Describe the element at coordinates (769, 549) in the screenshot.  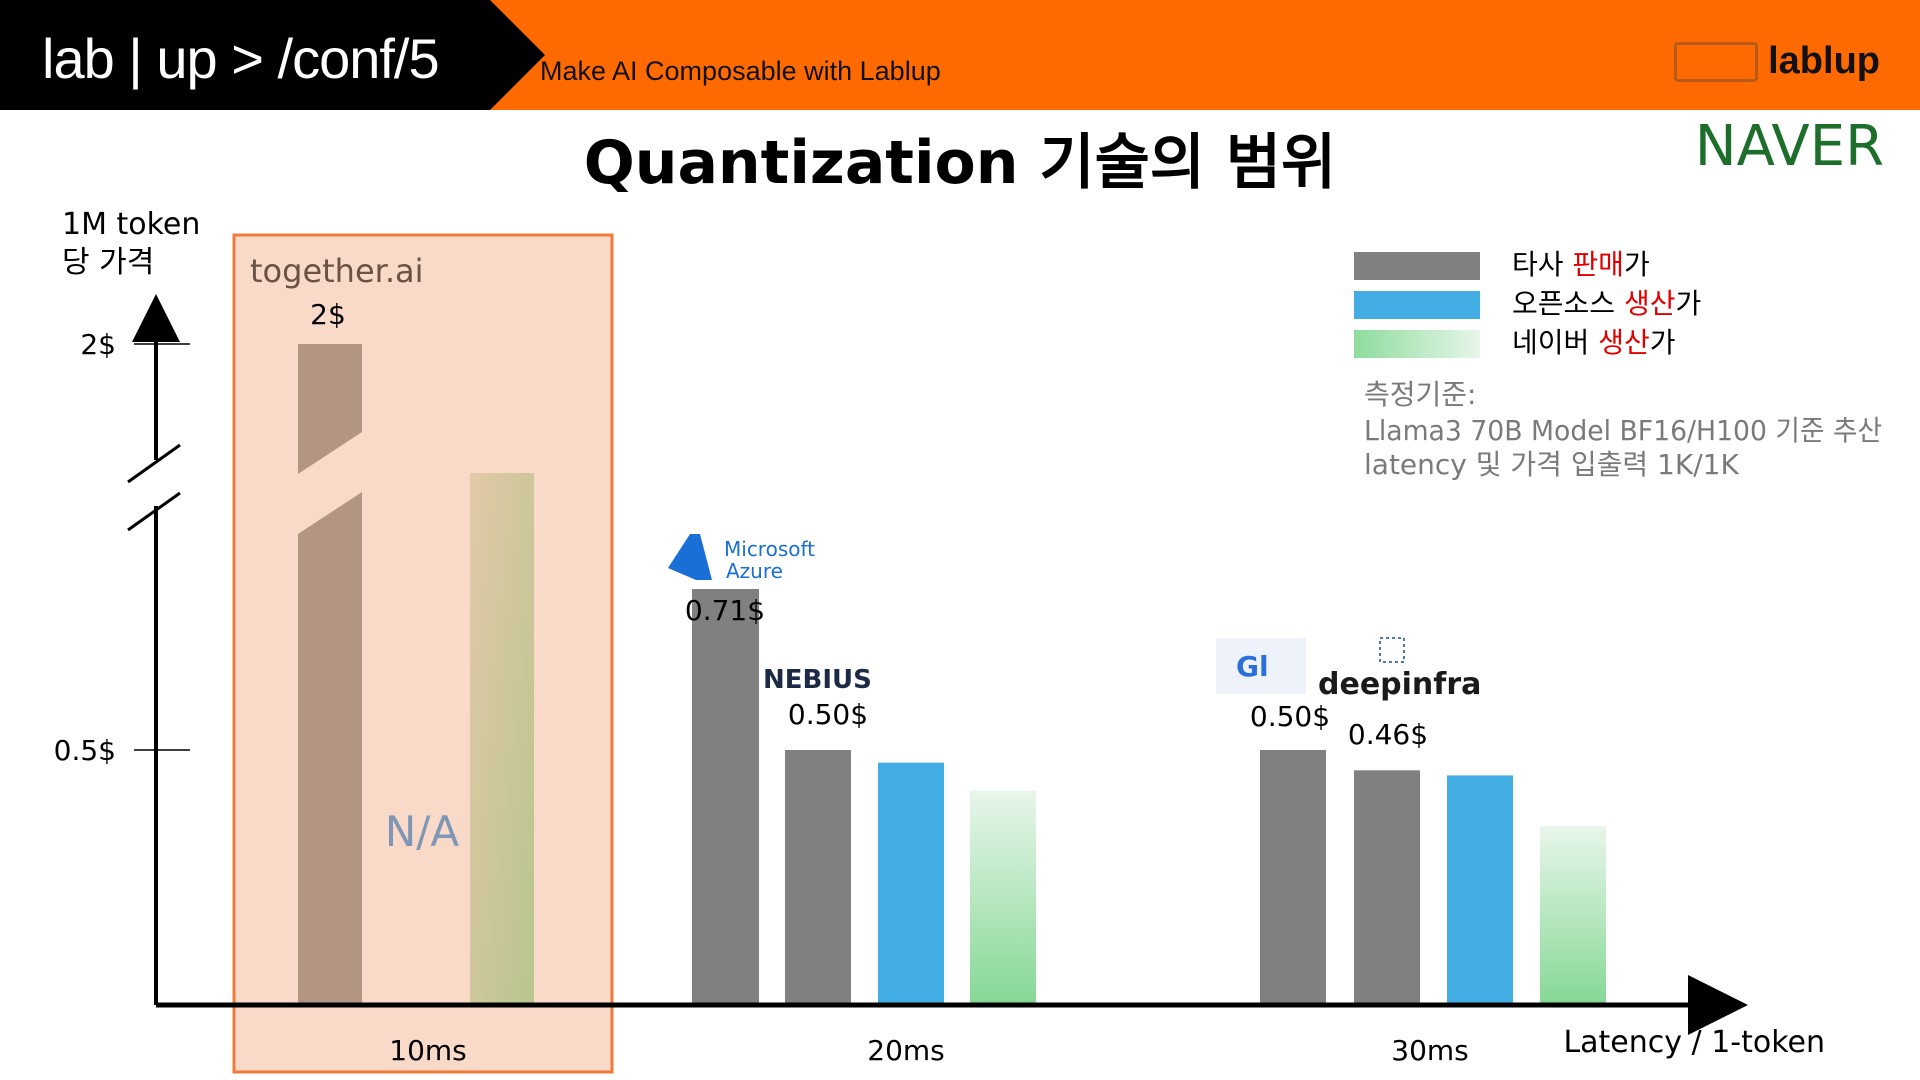
I see `provider-azure-line1: Microsoft` at that location.